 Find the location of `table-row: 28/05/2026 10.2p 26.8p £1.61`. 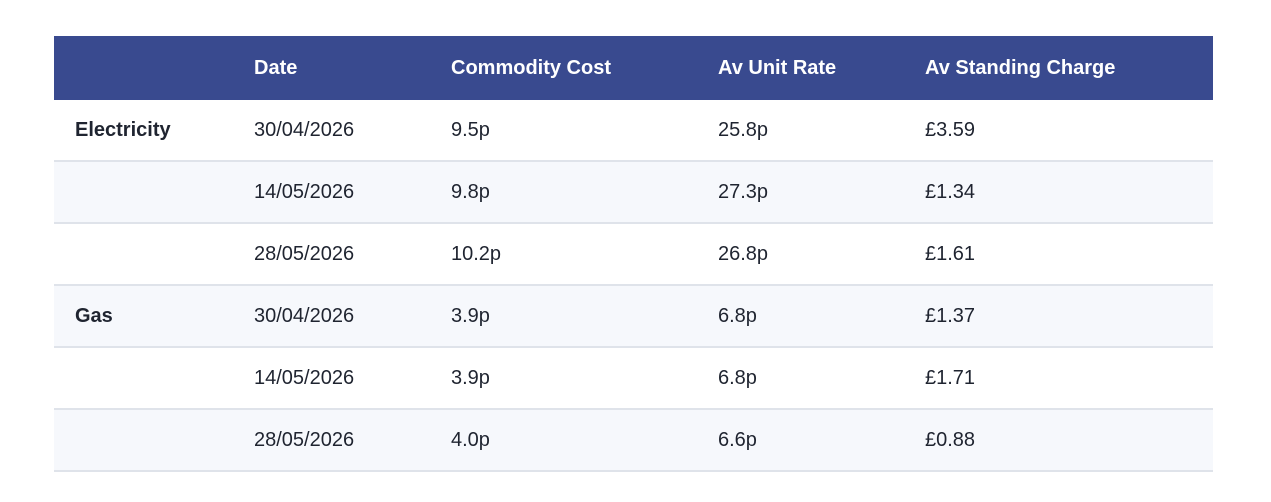

table-row: 28/05/2026 10.2p 26.8p £1.61 is located at coordinates (633, 255).